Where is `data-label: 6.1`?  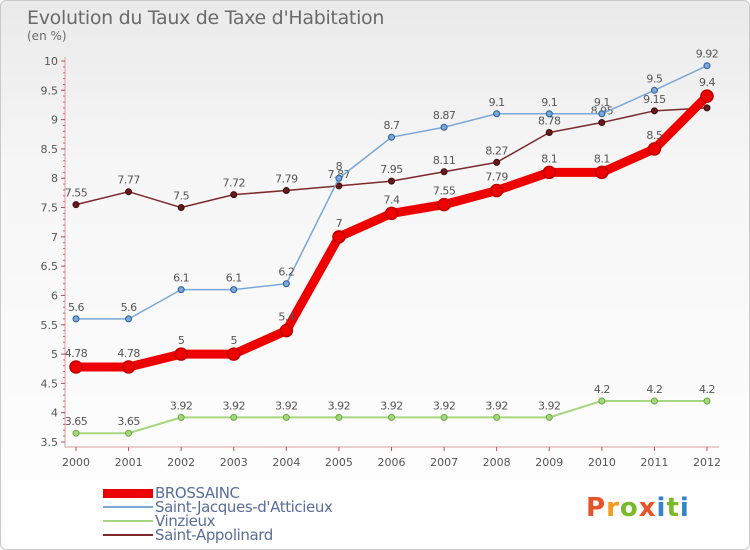
data-label: 6.1 is located at coordinates (181, 278).